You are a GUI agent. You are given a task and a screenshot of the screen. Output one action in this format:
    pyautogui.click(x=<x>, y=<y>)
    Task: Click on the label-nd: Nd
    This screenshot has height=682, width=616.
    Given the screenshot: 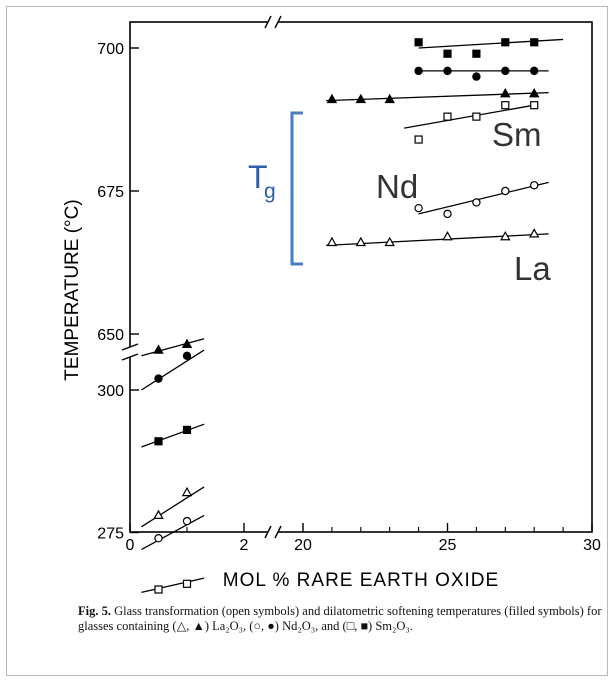 What is the action you would take?
    pyautogui.click(x=397, y=186)
    